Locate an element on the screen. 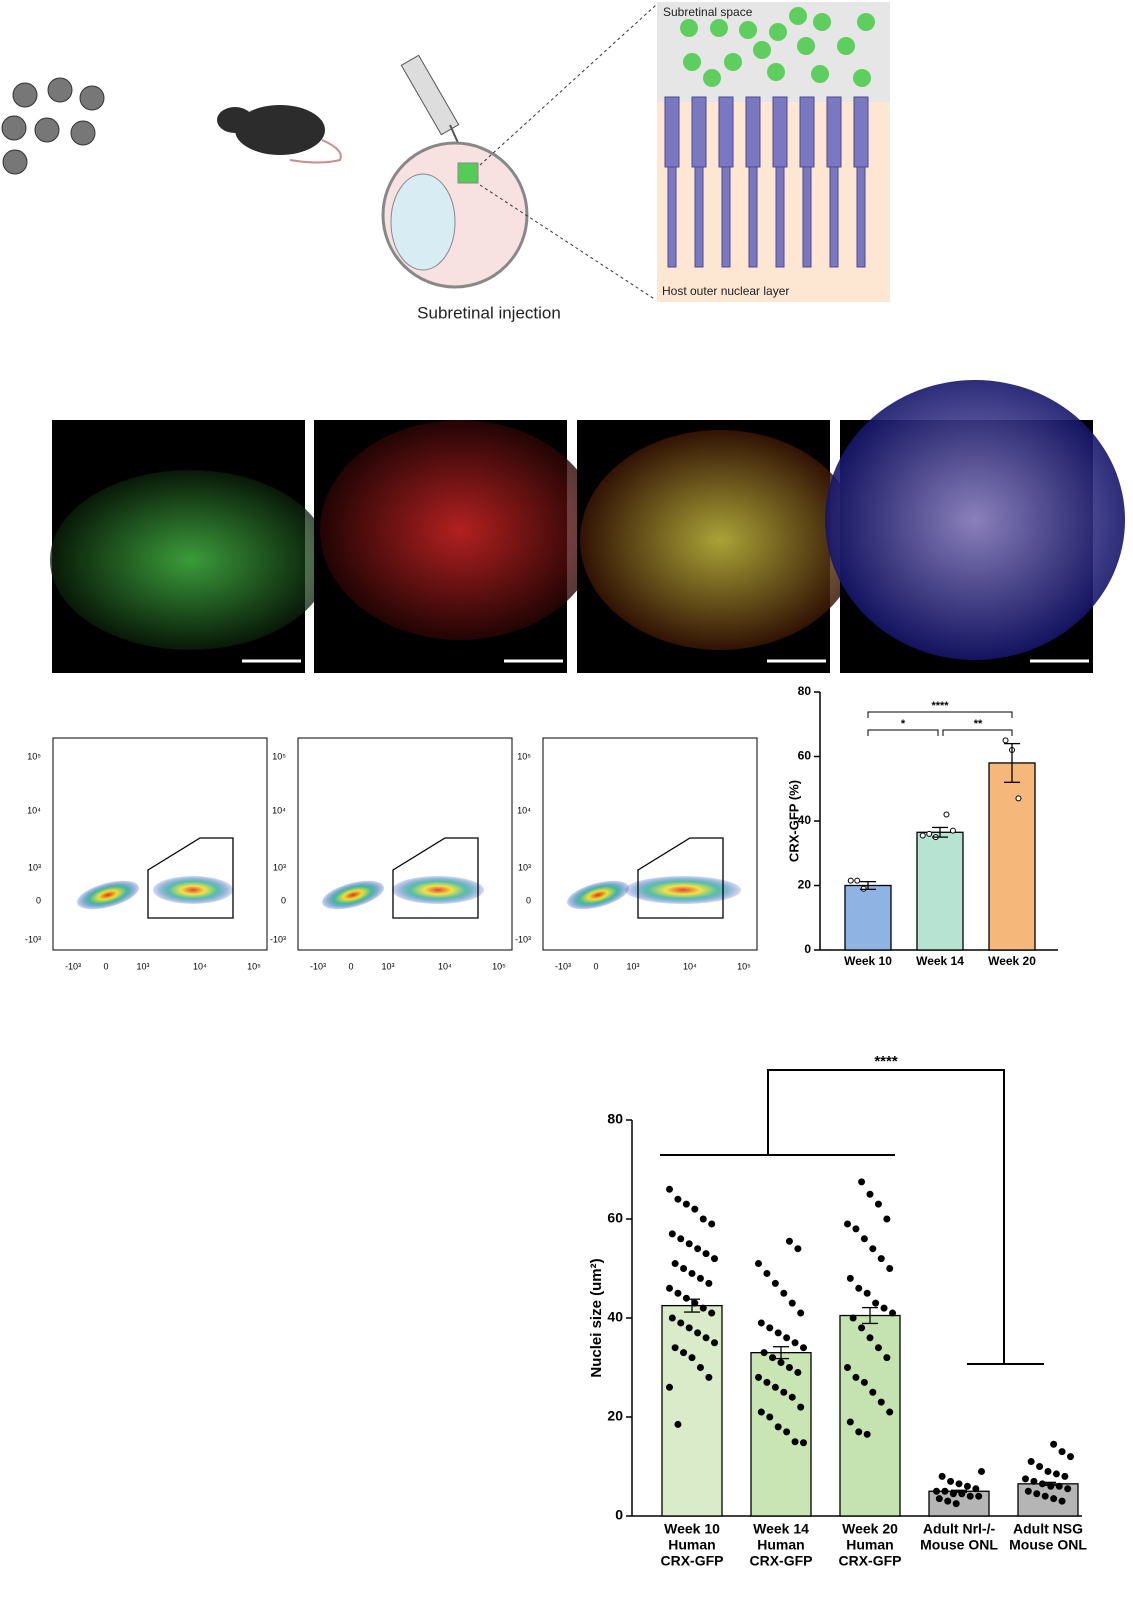  x-tick-label: 0 is located at coordinates (350, 966).